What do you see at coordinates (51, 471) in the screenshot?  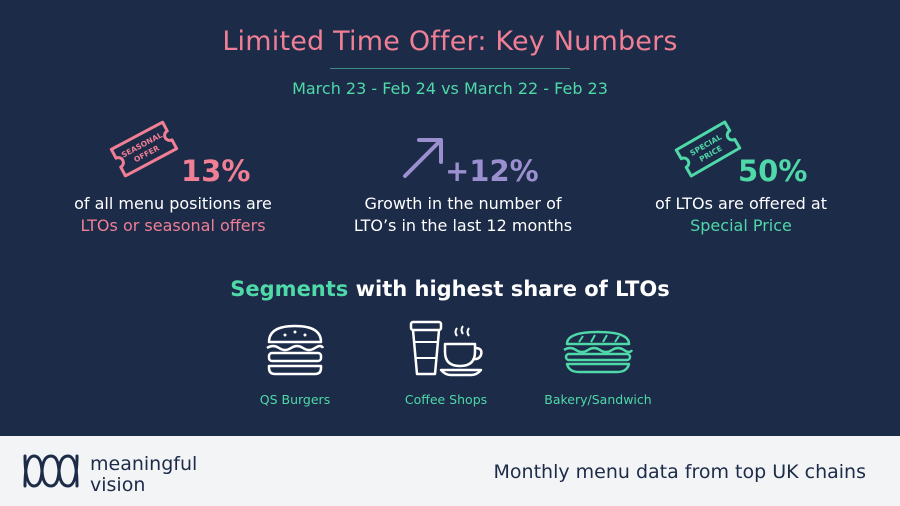 I see `meaningful-vision-logo-icon` at bounding box center [51, 471].